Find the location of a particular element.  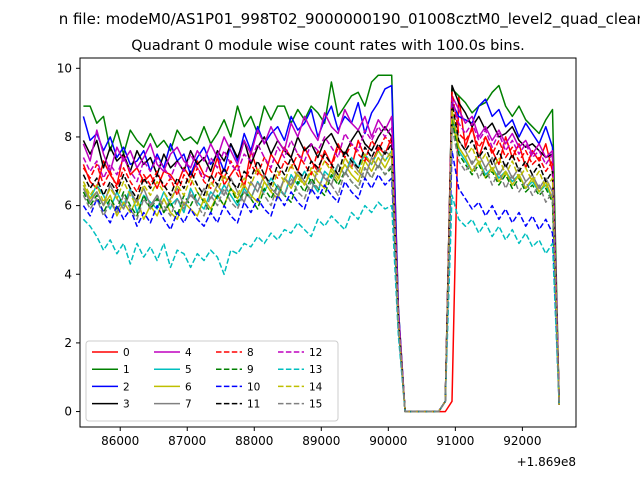

x-axis-offset-label: +1.869e8 is located at coordinates (546, 462).